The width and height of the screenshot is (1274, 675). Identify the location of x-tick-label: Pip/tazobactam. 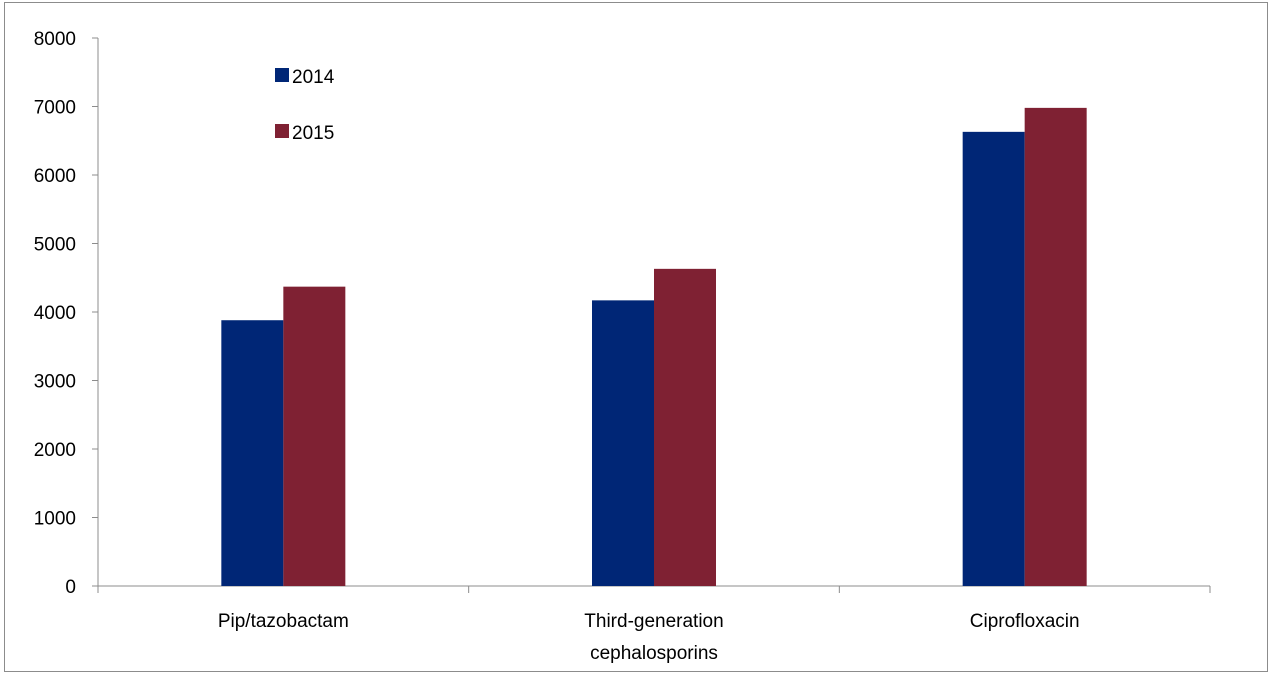
(283, 621).